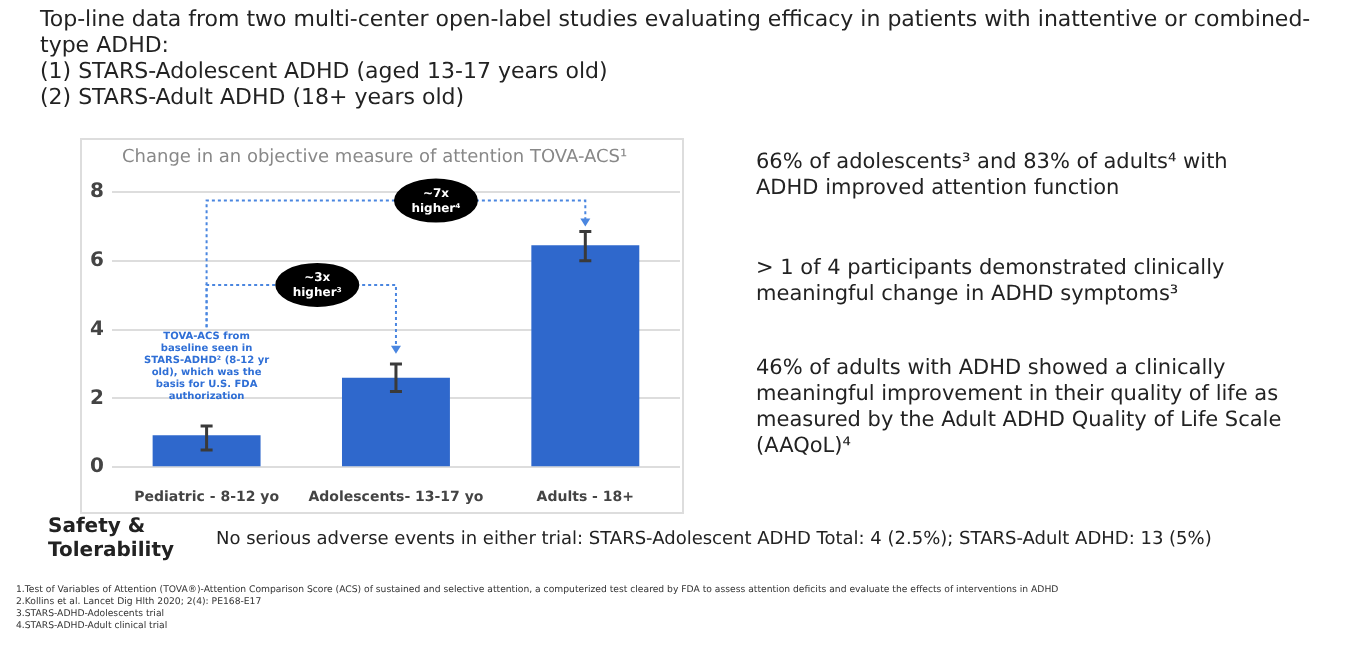 This screenshot has width=1360, height=666. I want to click on y-tick-label: 4, so click(96, 329).